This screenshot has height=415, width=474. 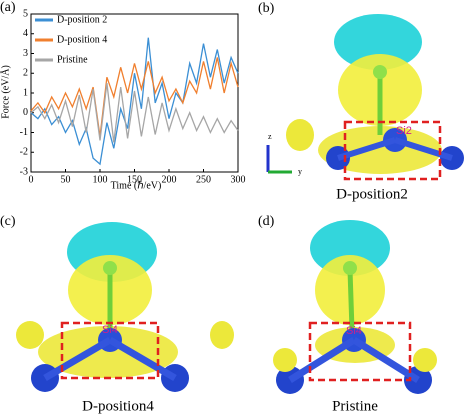 I want to click on x-tick-label: 0, so click(x=31, y=179).